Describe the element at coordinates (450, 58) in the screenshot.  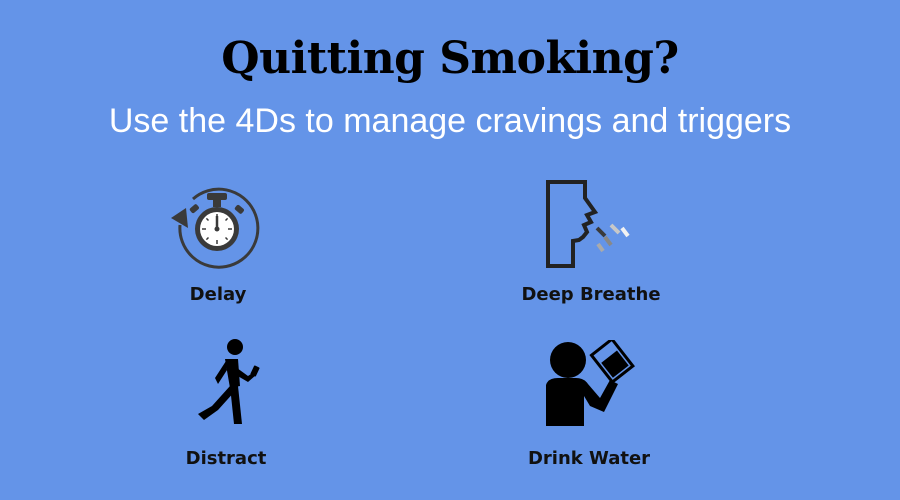
I see `page-title: Quitting Smoking?` at that location.